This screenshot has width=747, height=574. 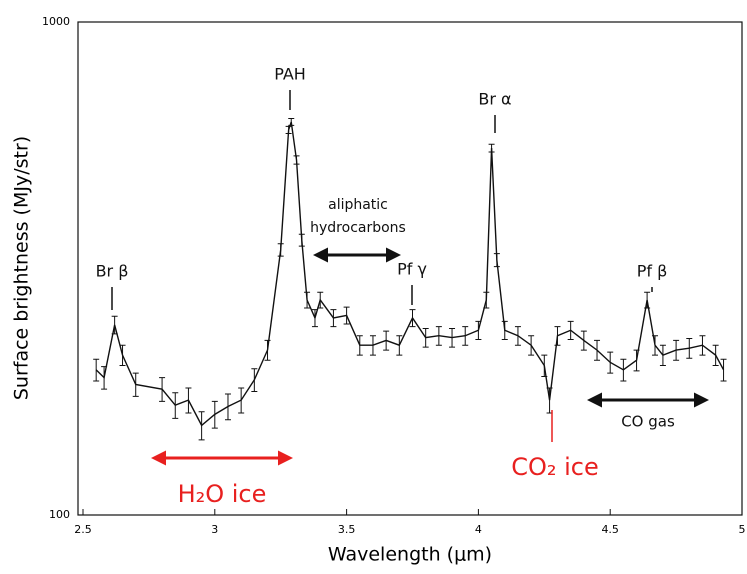 I want to click on y-axis-label: Surface brightness (MJy/str), so click(x=22, y=268).